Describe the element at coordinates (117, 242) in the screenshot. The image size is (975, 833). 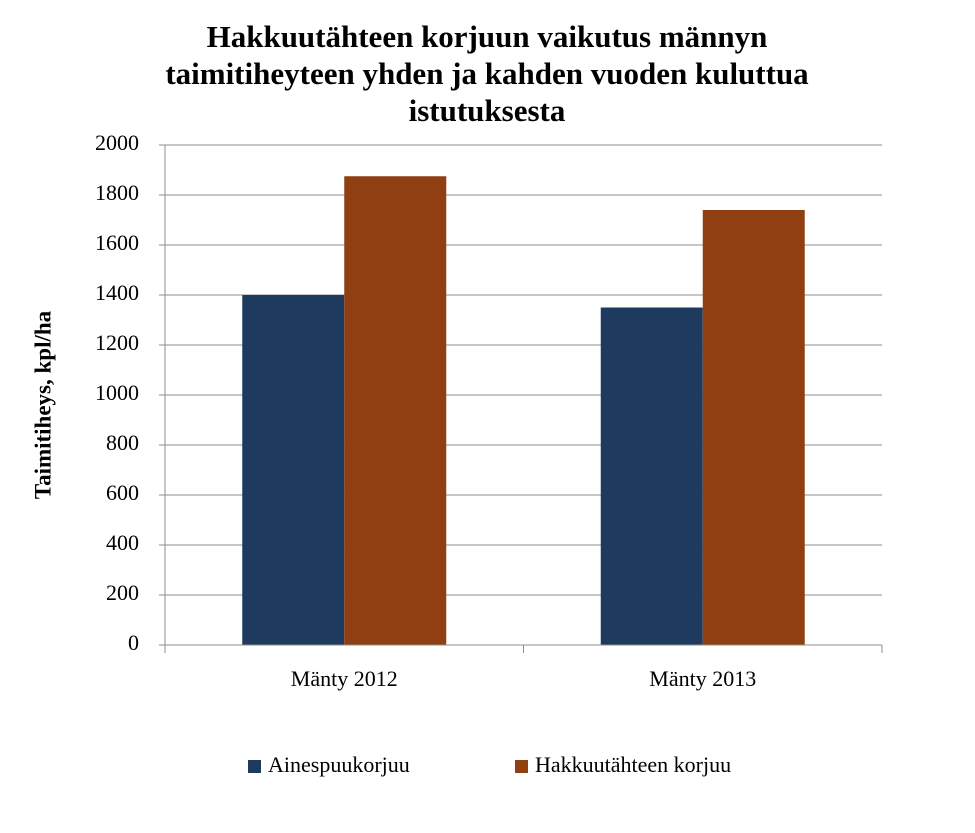
I see `y-tick-label: 1600` at that location.